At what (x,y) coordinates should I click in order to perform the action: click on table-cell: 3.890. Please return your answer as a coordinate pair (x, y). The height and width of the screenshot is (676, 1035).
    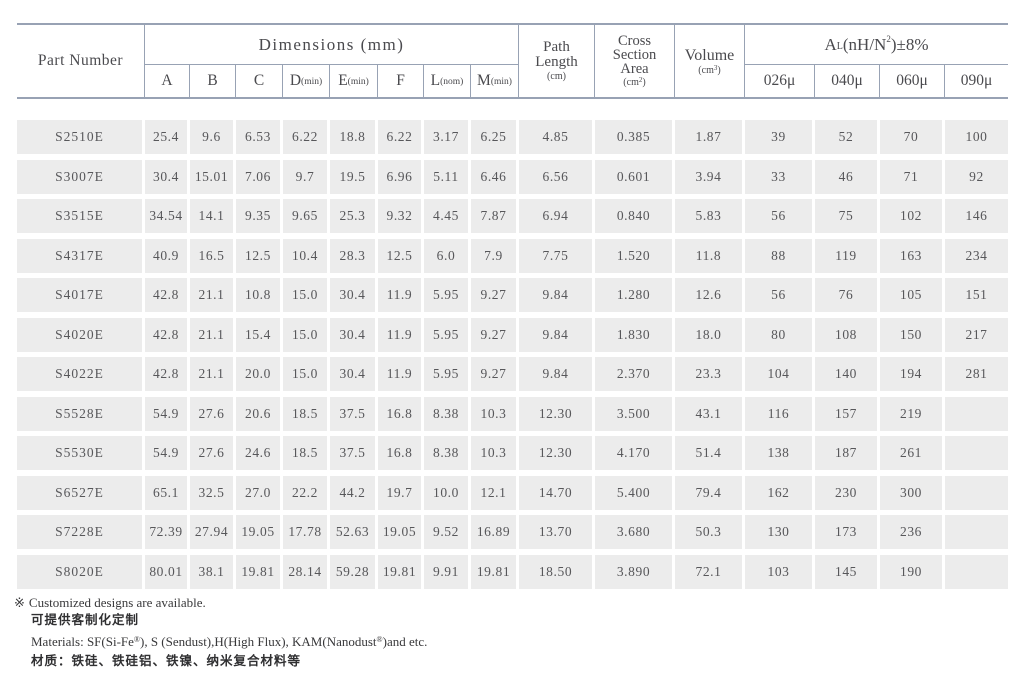
    Looking at the image, I should click on (635, 571).